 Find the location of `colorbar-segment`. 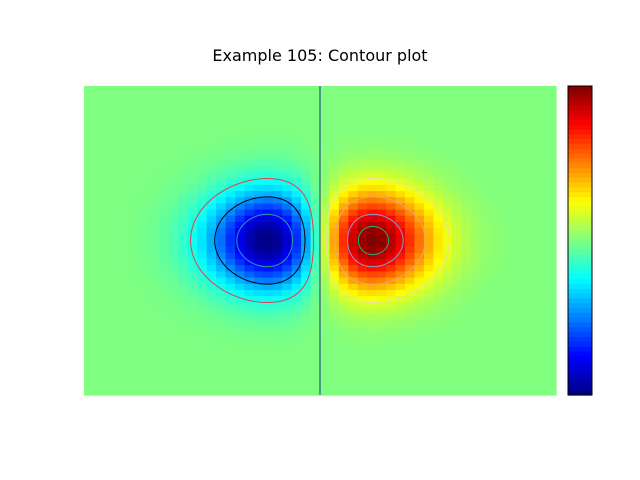

colorbar-segment is located at coordinates (580, 369).